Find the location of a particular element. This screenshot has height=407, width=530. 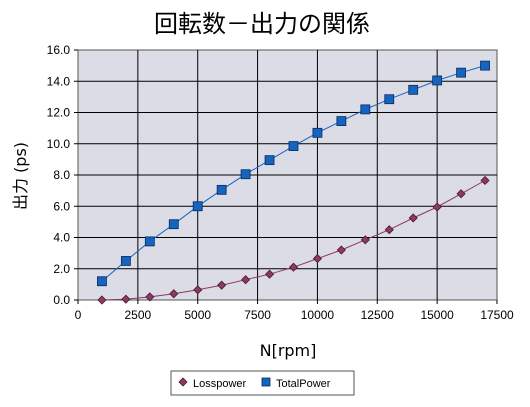

y-tick-label: 10.0 is located at coordinates (59, 144).